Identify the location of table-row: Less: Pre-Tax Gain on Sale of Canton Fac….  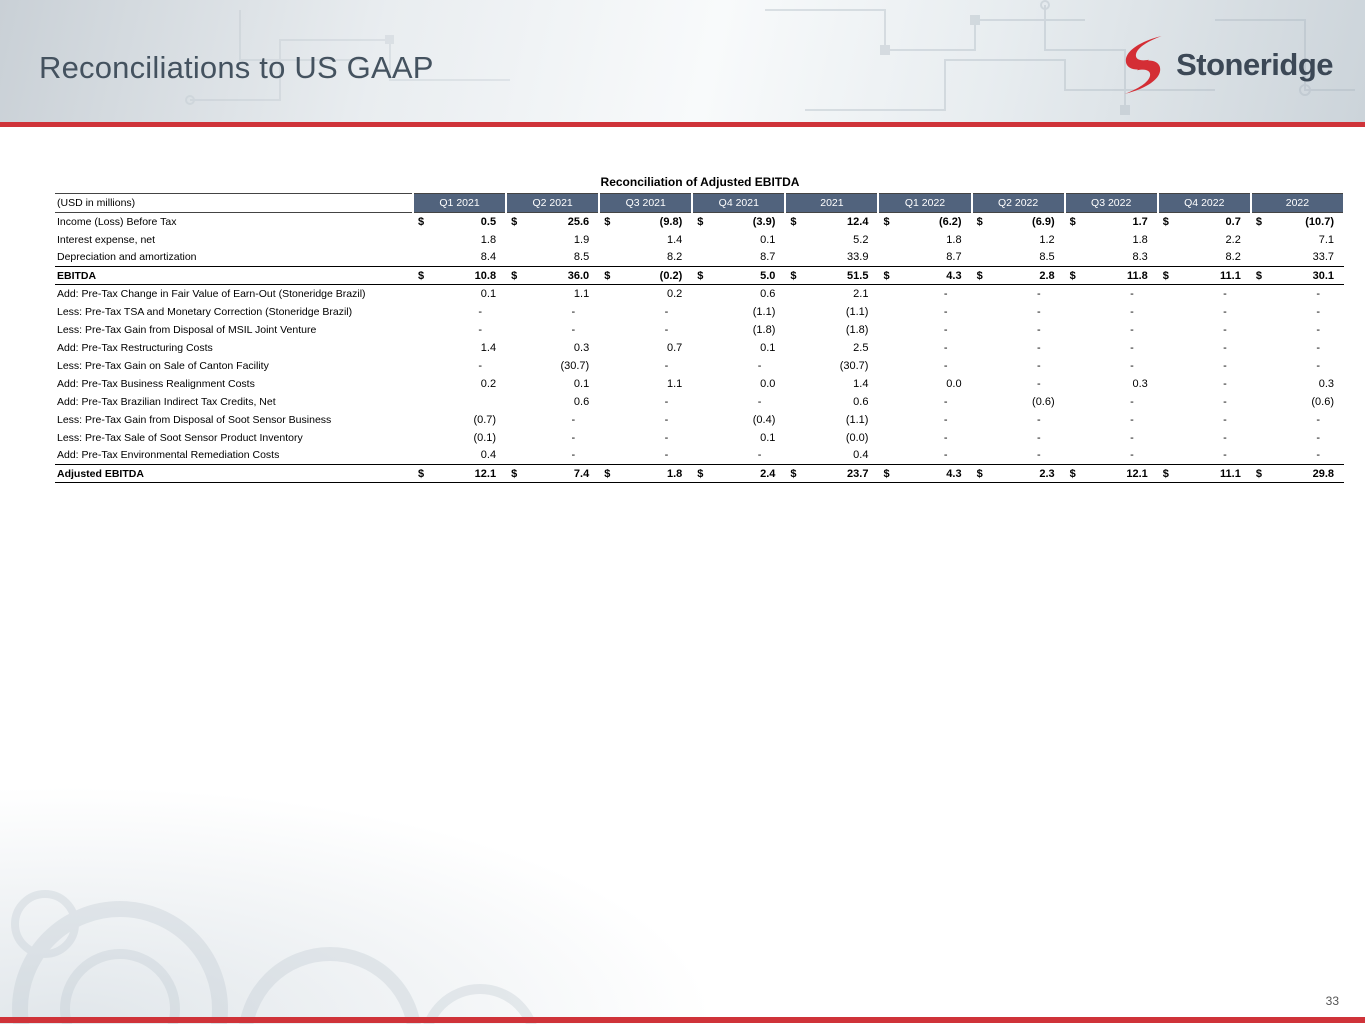
(699, 366).